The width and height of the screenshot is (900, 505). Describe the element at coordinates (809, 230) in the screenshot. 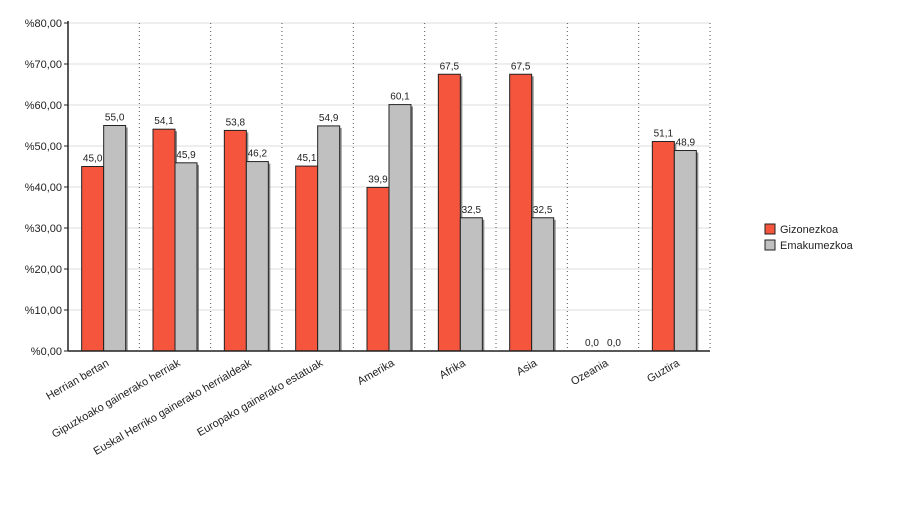

I see `legend-label: Gizonezkoa` at that location.